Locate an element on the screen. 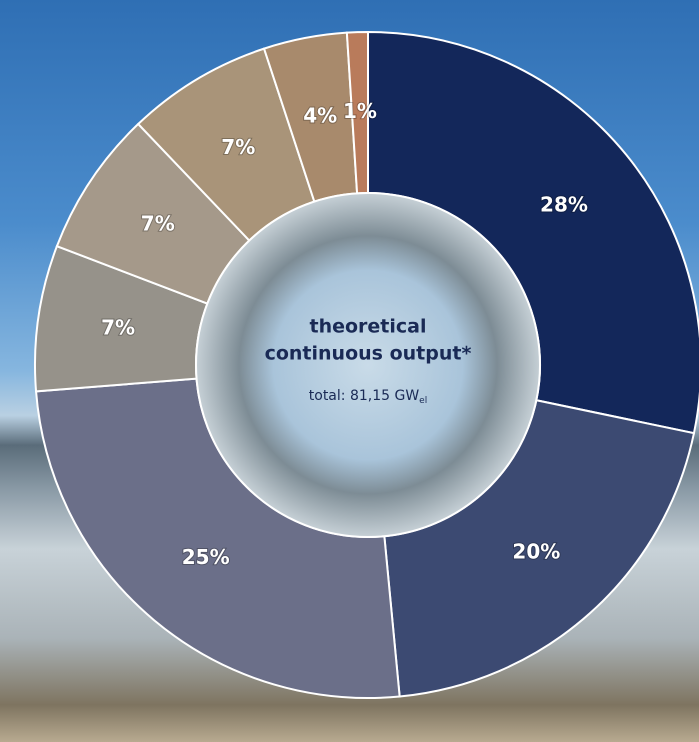  slice-label: 4% is located at coordinates (320, 116).